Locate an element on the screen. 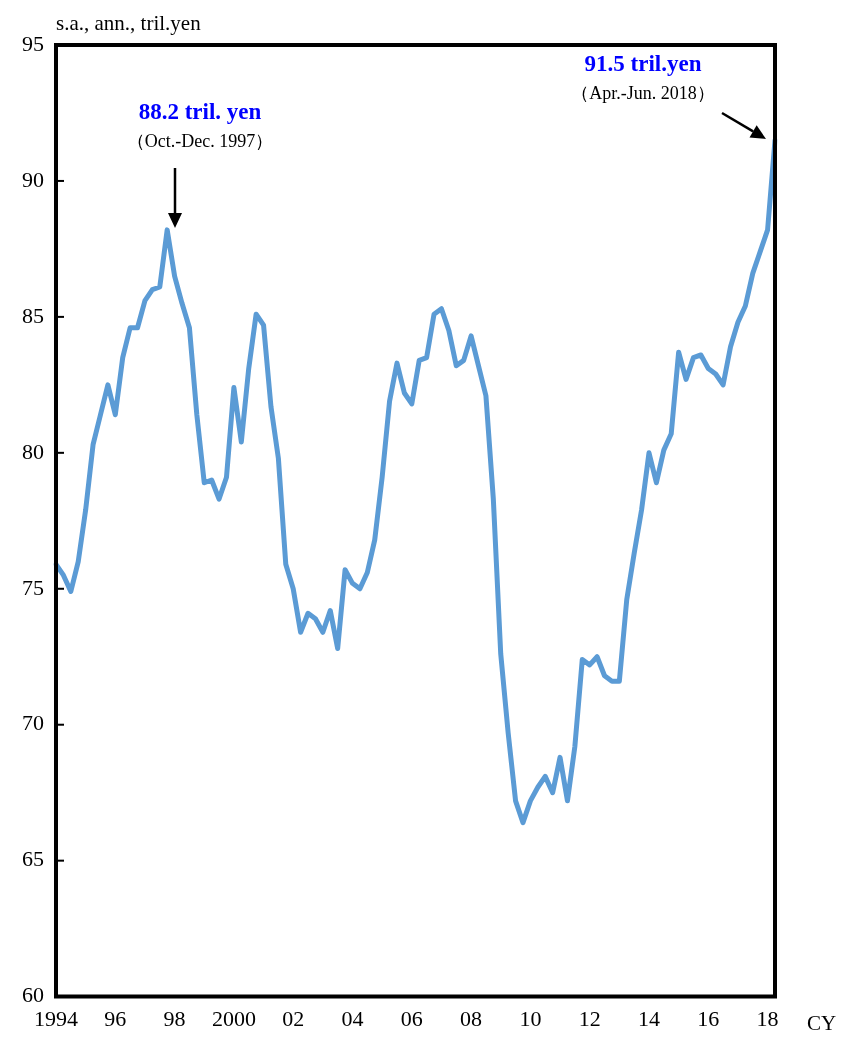 The height and width of the screenshot is (1053, 845). annotation: 88.2 tril. yen is located at coordinates (200, 111).